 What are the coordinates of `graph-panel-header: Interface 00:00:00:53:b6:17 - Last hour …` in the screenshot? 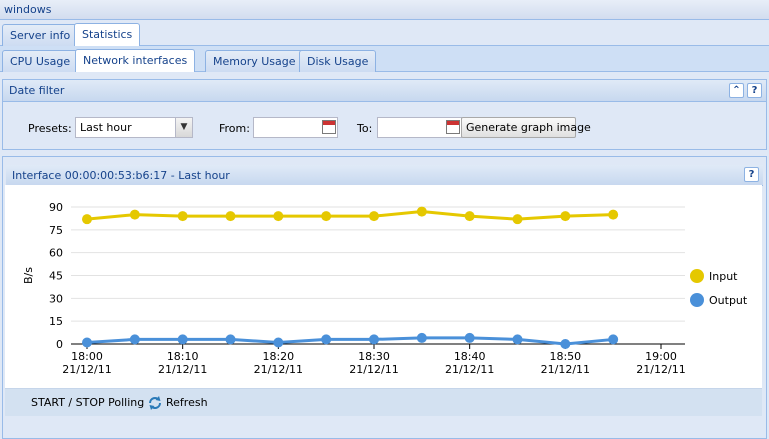 It's located at (384, 175).